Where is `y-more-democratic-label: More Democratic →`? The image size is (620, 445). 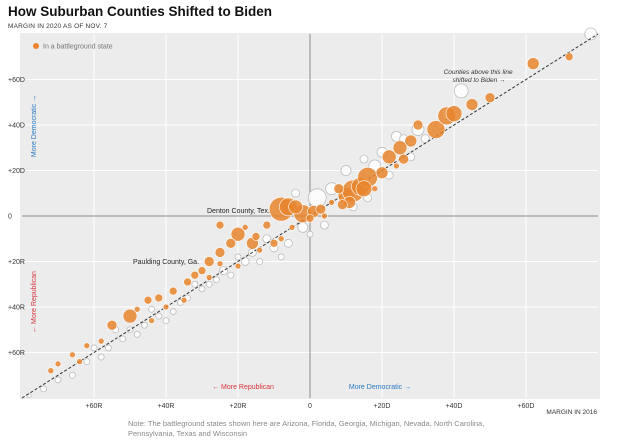
y-more-democratic-label: More Democratic → is located at coordinates (34, 126).